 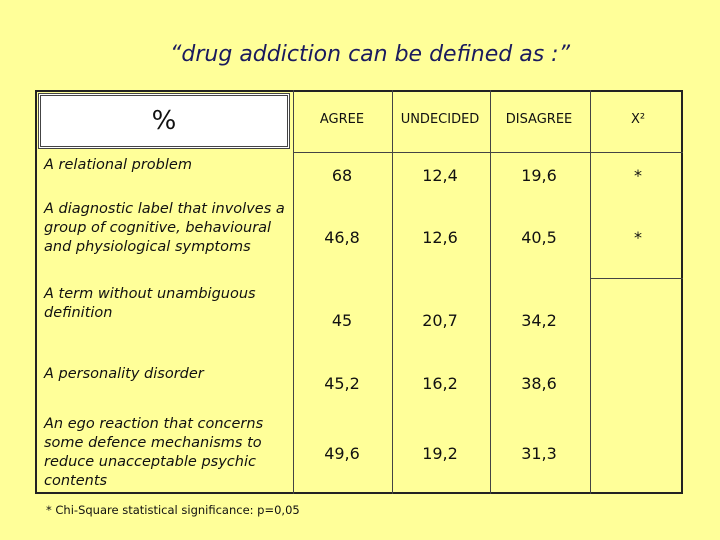 I want to click on cell-value: 68, so click(x=342, y=175).